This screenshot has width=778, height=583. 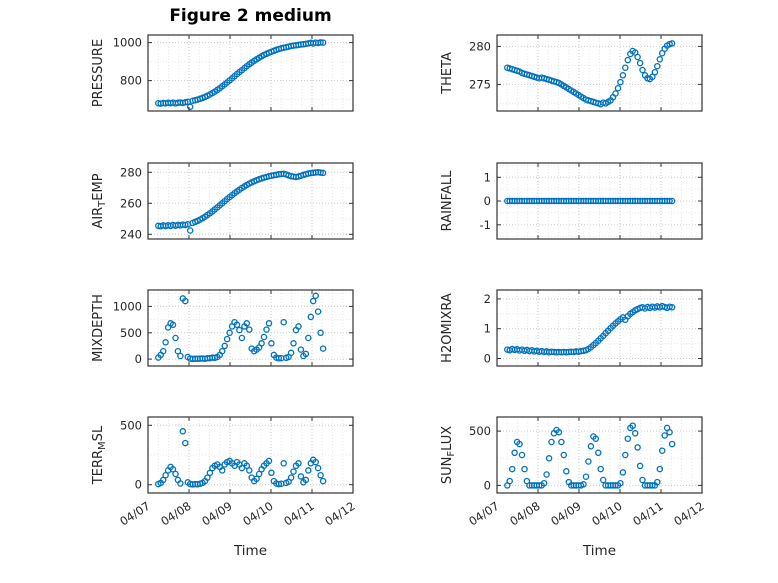 What do you see at coordinates (250, 16) in the screenshot?
I see `figure-title: Figure 2 medium` at bounding box center [250, 16].